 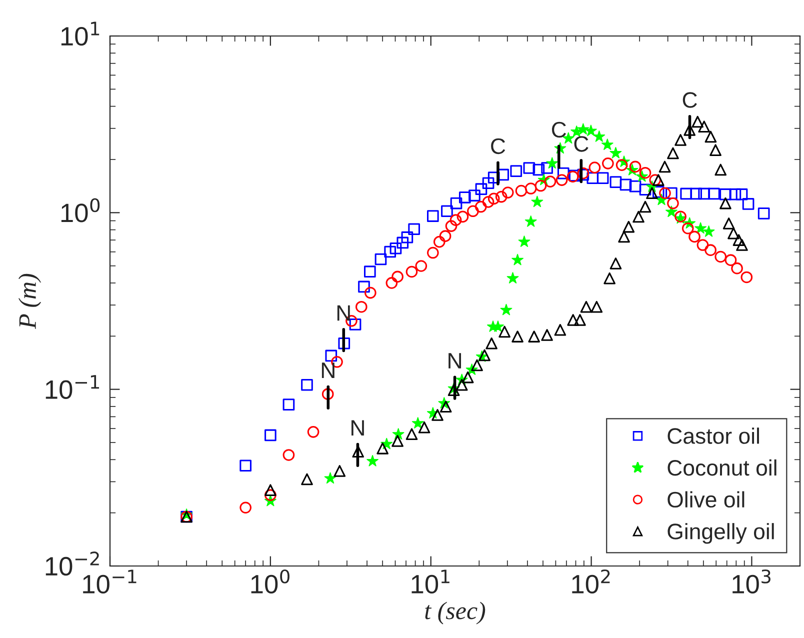 I want to click on x-tick-label: 10$^{2}$, so click(x=591, y=581).